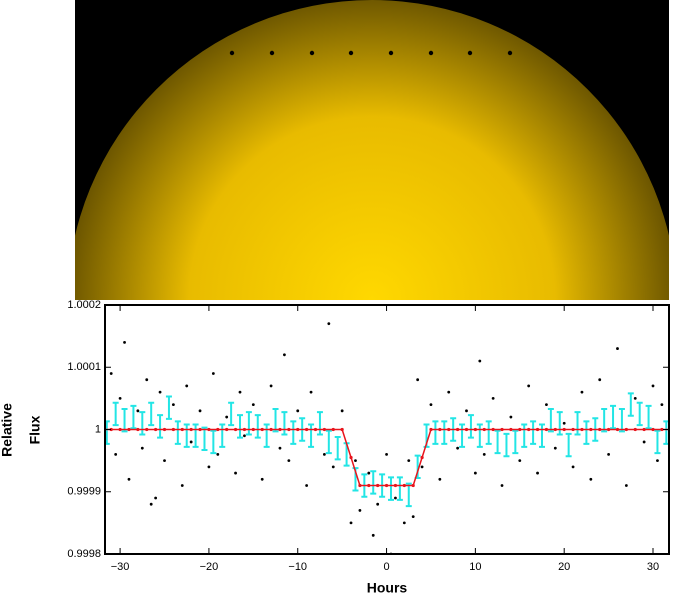 Image resolution: width=673 pixels, height=599 pixels. What do you see at coordinates (297, 567) in the screenshot?
I see `x-tick-label: −10` at bounding box center [297, 567].